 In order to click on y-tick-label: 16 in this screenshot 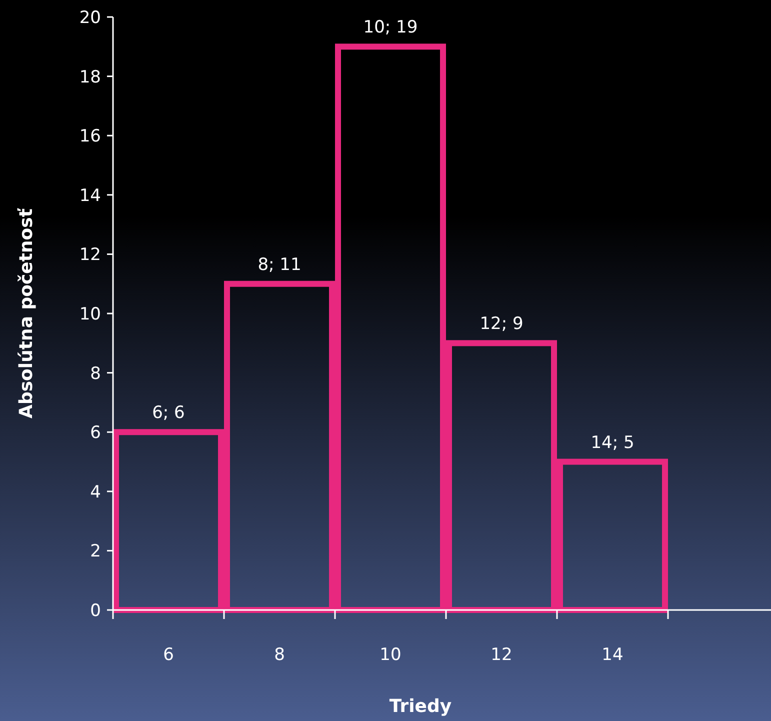, I will do `click(90, 136)`.